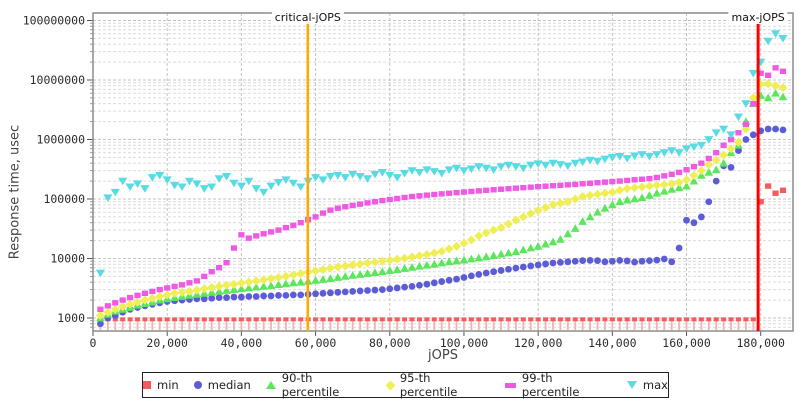 This screenshot has height=400, width=800. Describe the element at coordinates (61, 140) in the screenshot. I see `svg-text: 1000000` at that location.